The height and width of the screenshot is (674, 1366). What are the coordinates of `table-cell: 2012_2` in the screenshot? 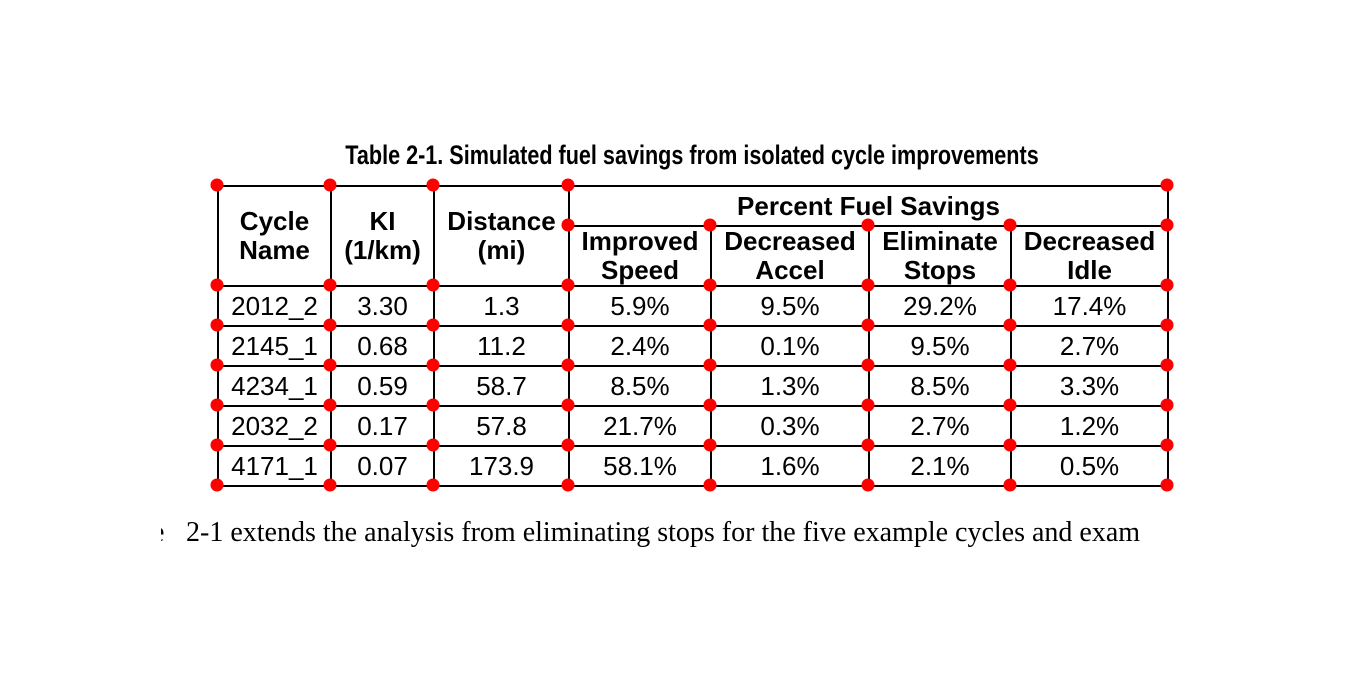 It's located at (274, 306).